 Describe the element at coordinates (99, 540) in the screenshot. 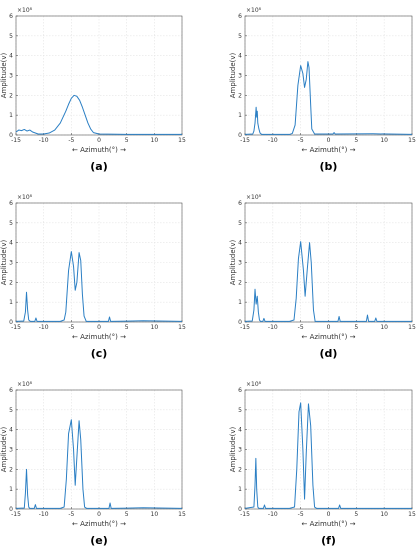

I see `panel-caption: (e)` at that location.